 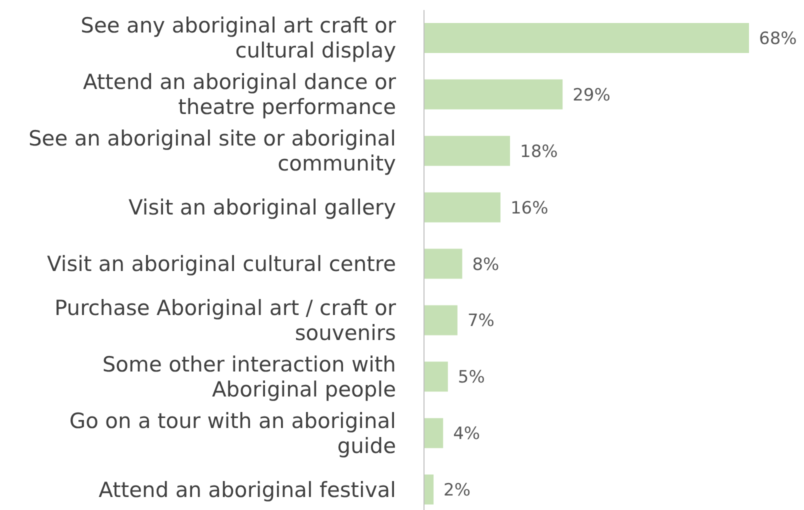 I want to click on data-label: 68%, so click(x=778, y=39).